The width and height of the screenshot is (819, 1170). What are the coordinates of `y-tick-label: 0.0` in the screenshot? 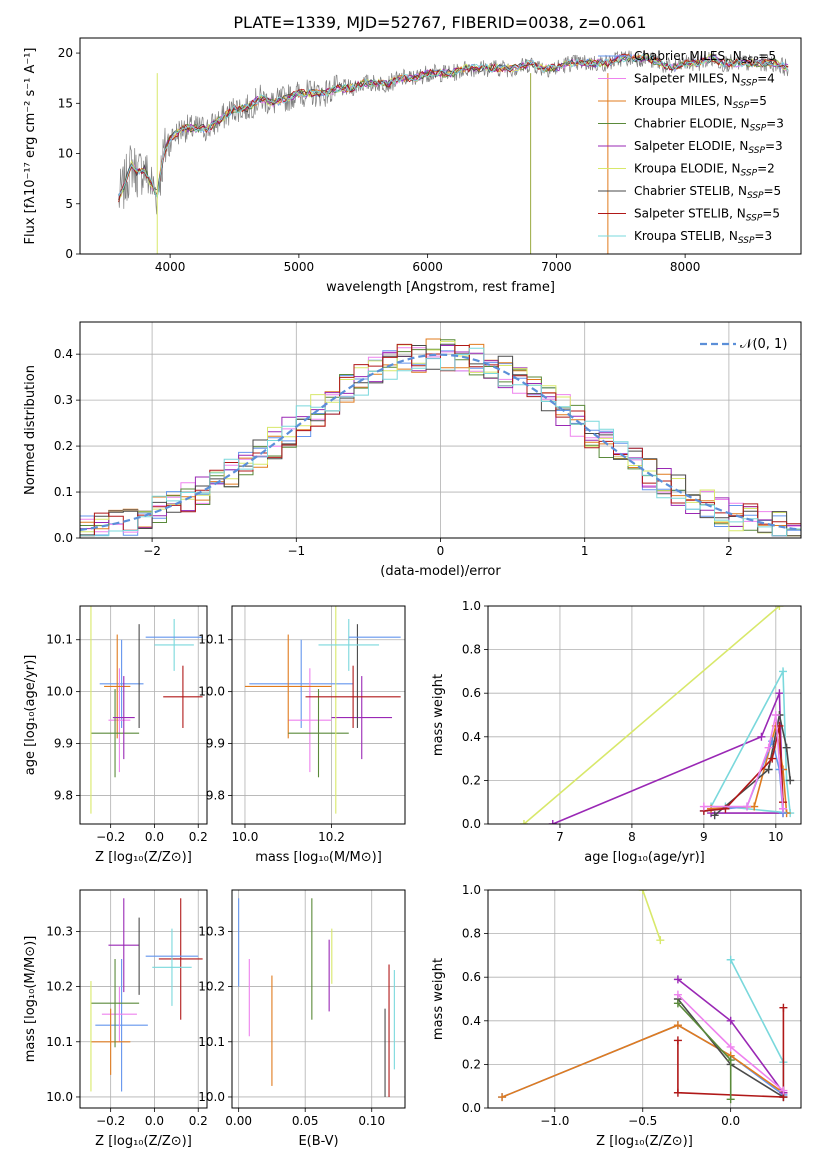 It's located at (471, 1108).